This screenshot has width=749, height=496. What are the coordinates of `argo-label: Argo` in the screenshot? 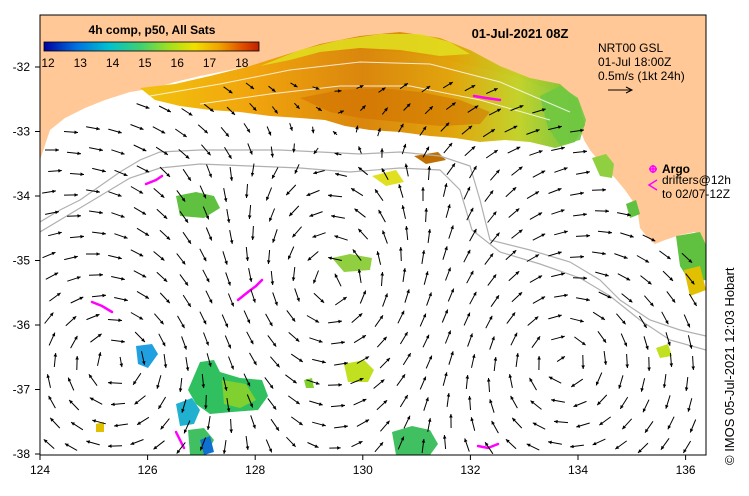 It's located at (676, 169).